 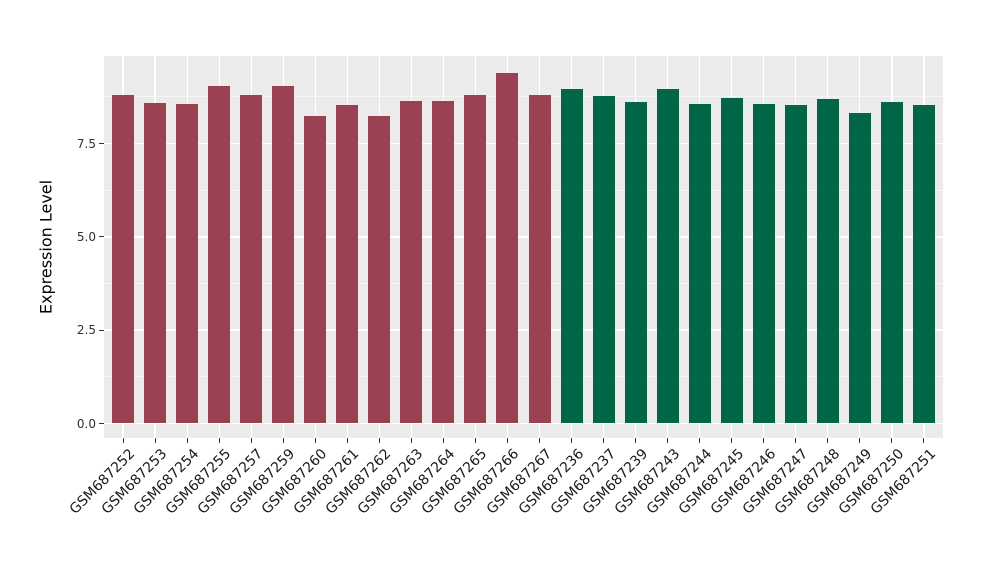 I want to click on bar-GSM687239, so click(x=635, y=263).